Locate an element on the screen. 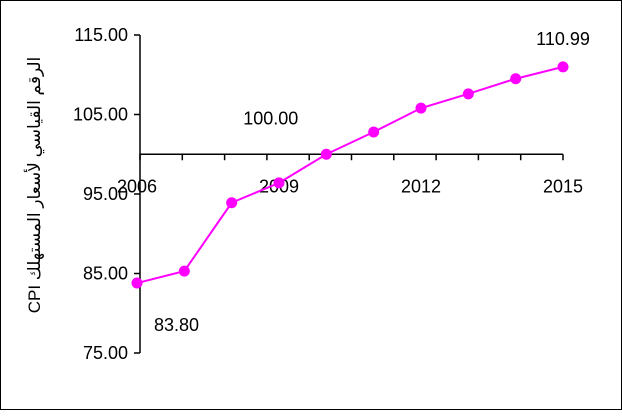  y-axis: 75.00 85.00 95.00 105.00 115.00 is located at coordinates (107, 194).